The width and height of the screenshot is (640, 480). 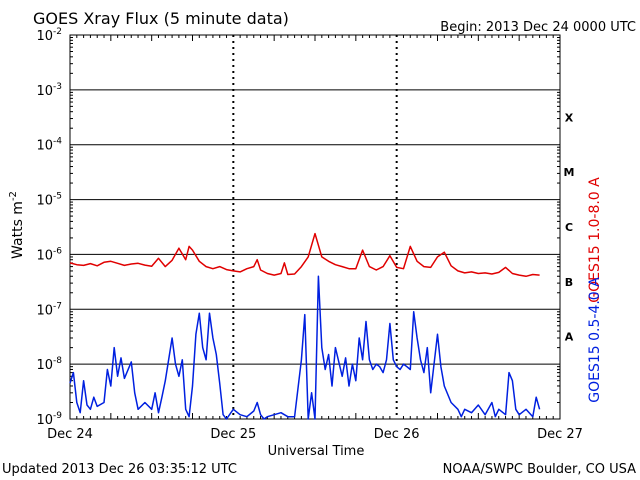 What do you see at coordinates (316, 451) in the screenshot?
I see `x-axis-label: Universal Time` at bounding box center [316, 451].